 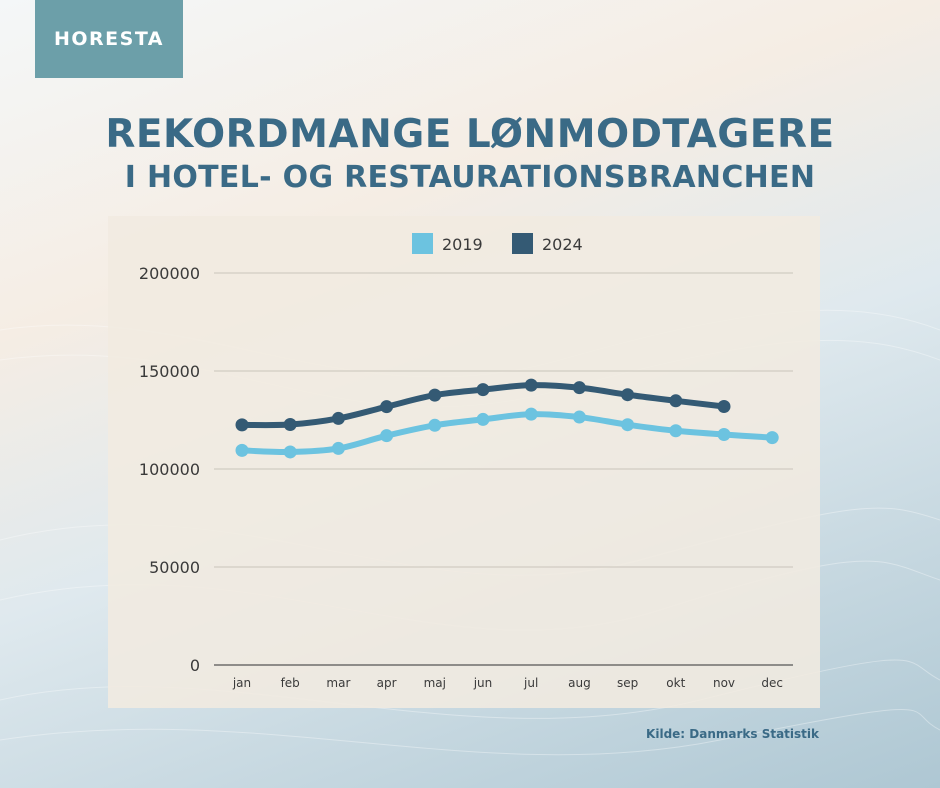 I want to click on x-tick-label: feb, so click(x=290, y=683).